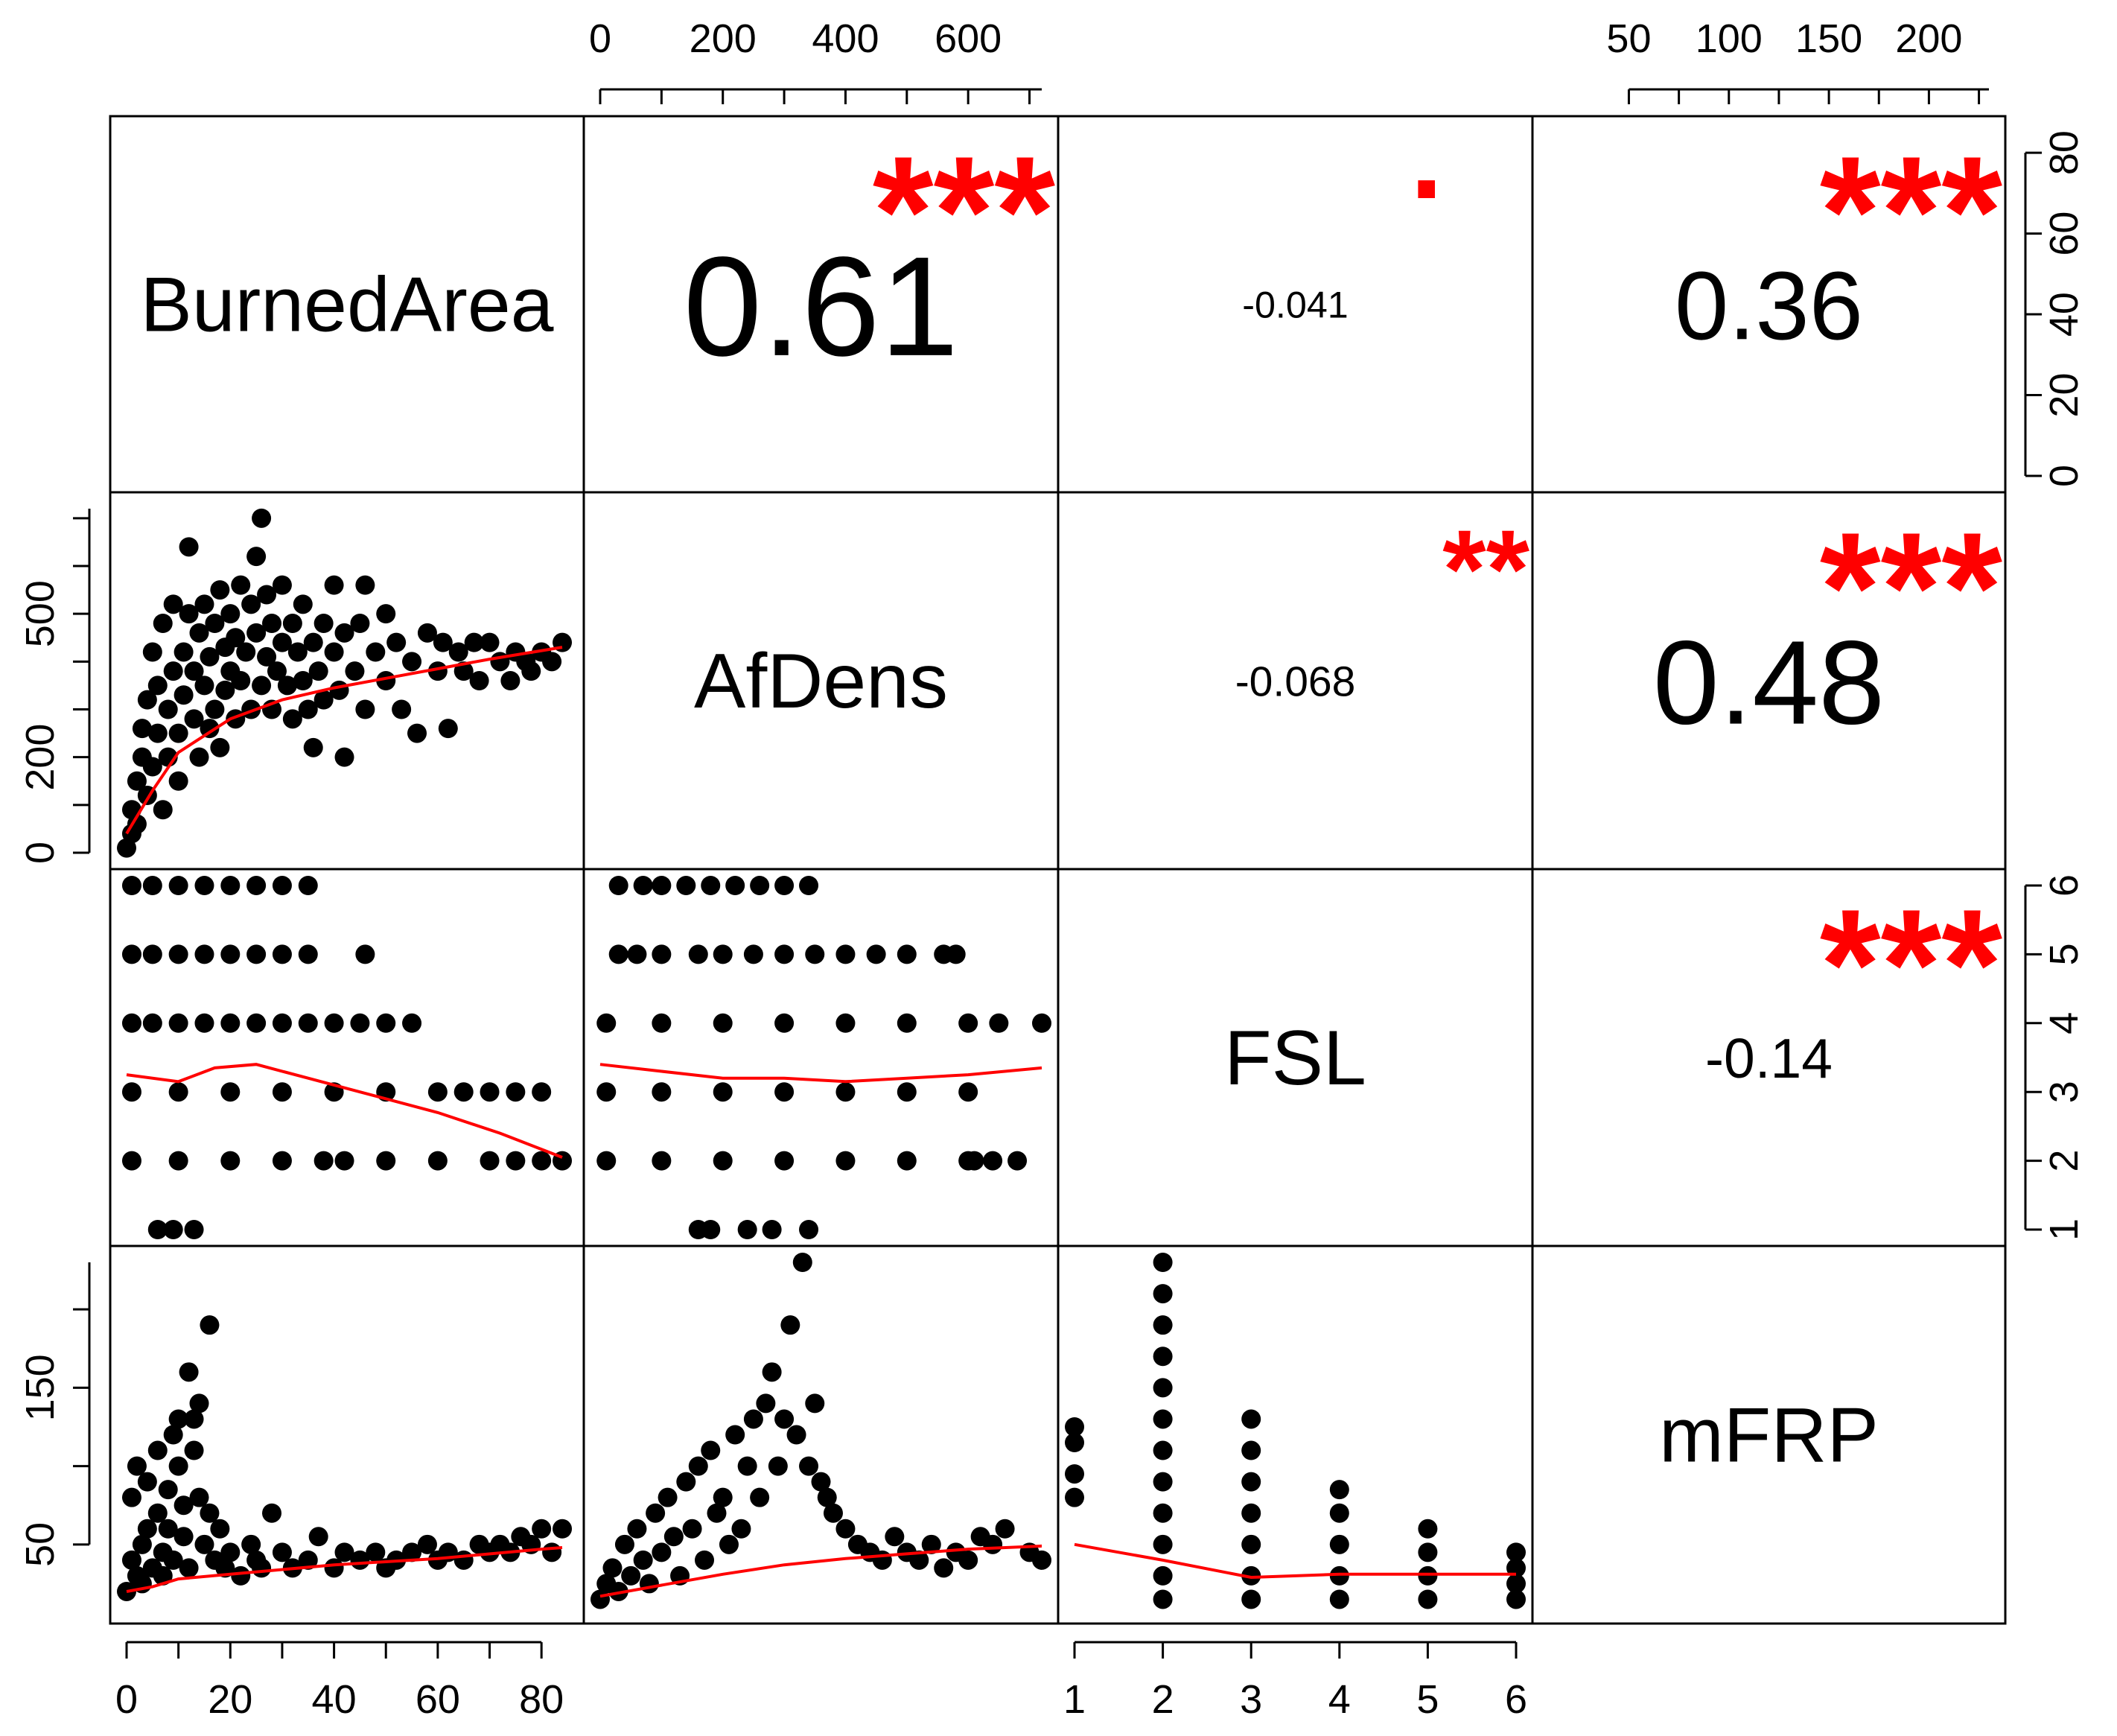 The width and height of the screenshot is (2117, 1736). I want to click on bottom-tick-label-burned-40: 40, so click(334, 1699).